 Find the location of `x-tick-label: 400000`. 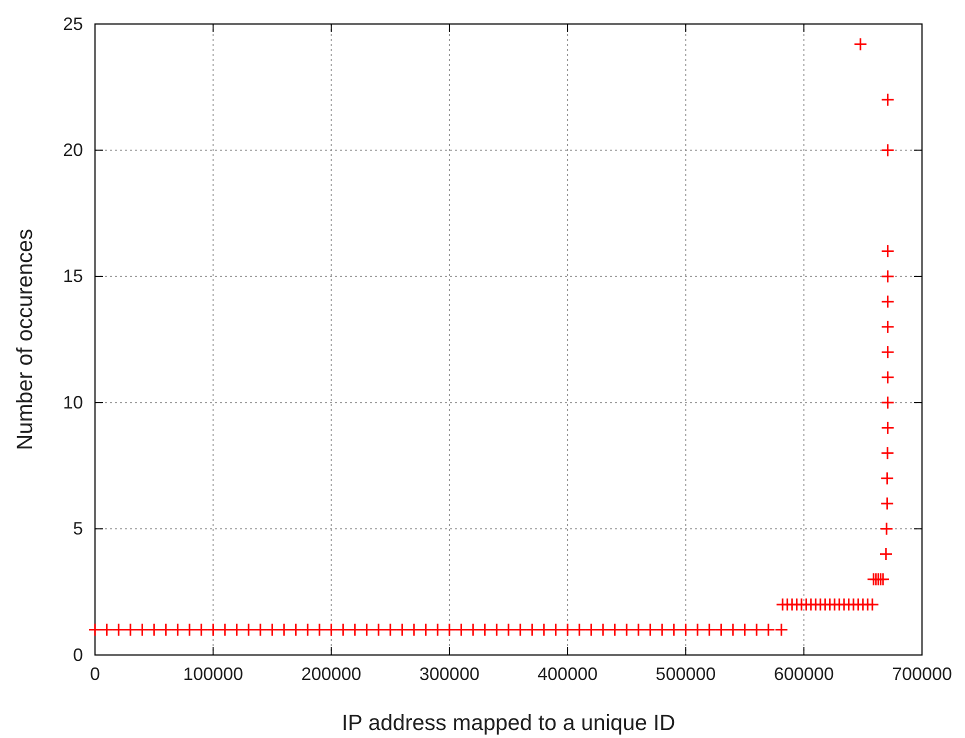

x-tick-label: 400000 is located at coordinates (568, 674).